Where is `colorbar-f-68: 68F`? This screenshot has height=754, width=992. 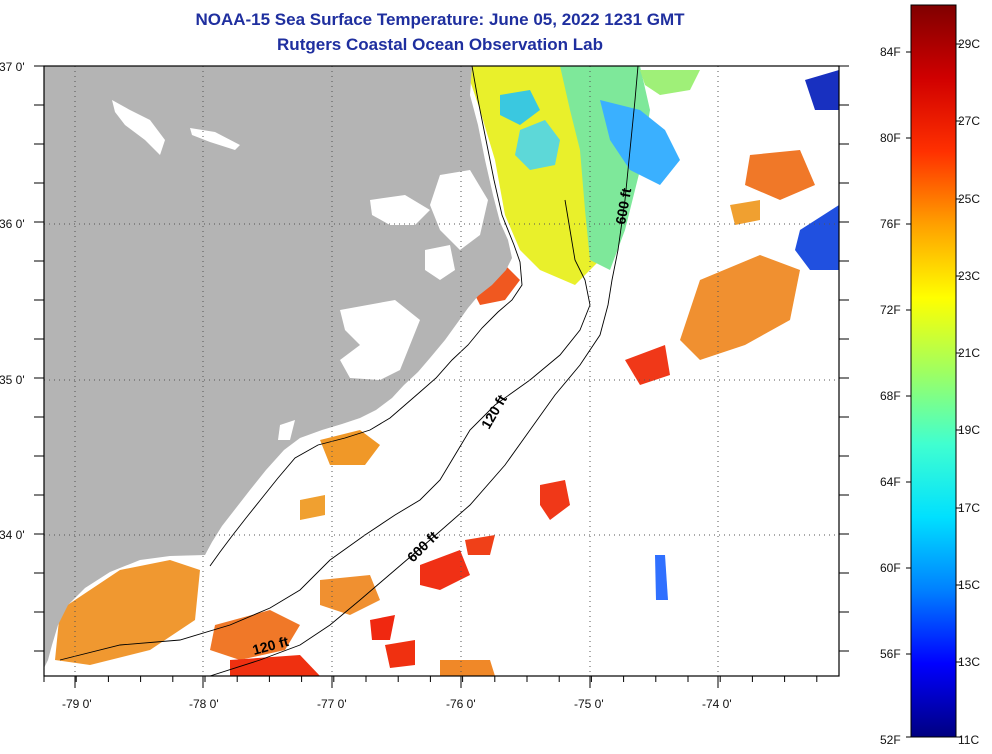 colorbar-f-68: 68F is located at coordinates (890, 396).